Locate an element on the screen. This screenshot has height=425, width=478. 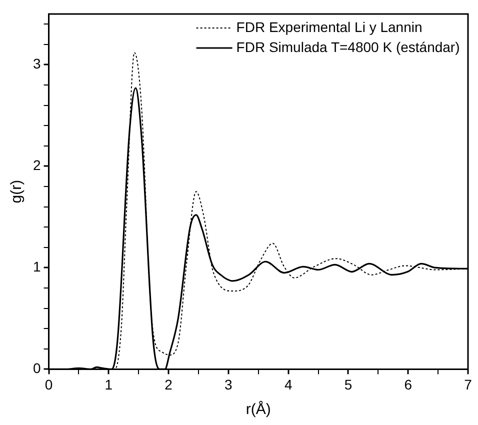
y-tick-label: 2 is located at coordinates (36, 165).